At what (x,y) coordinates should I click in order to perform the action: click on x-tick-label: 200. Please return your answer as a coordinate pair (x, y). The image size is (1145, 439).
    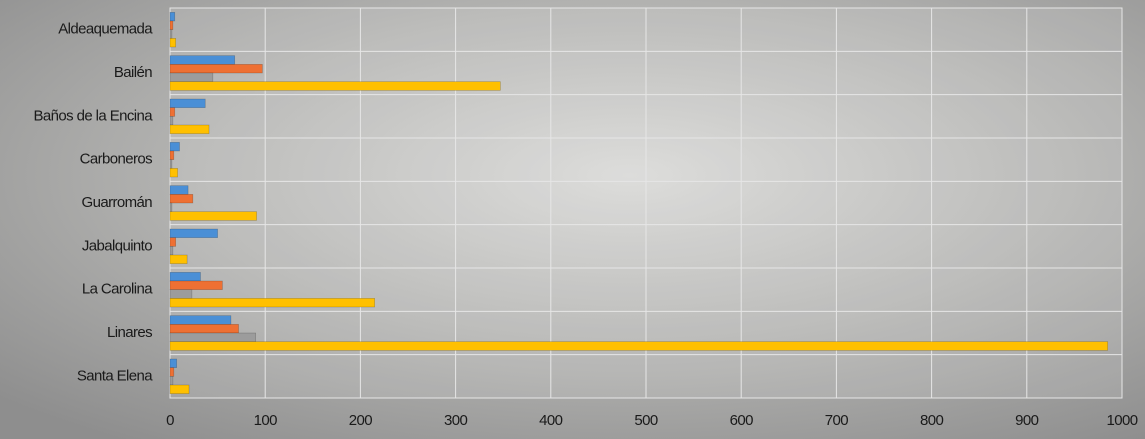
    Looking at the image, I should click on (360, 420).